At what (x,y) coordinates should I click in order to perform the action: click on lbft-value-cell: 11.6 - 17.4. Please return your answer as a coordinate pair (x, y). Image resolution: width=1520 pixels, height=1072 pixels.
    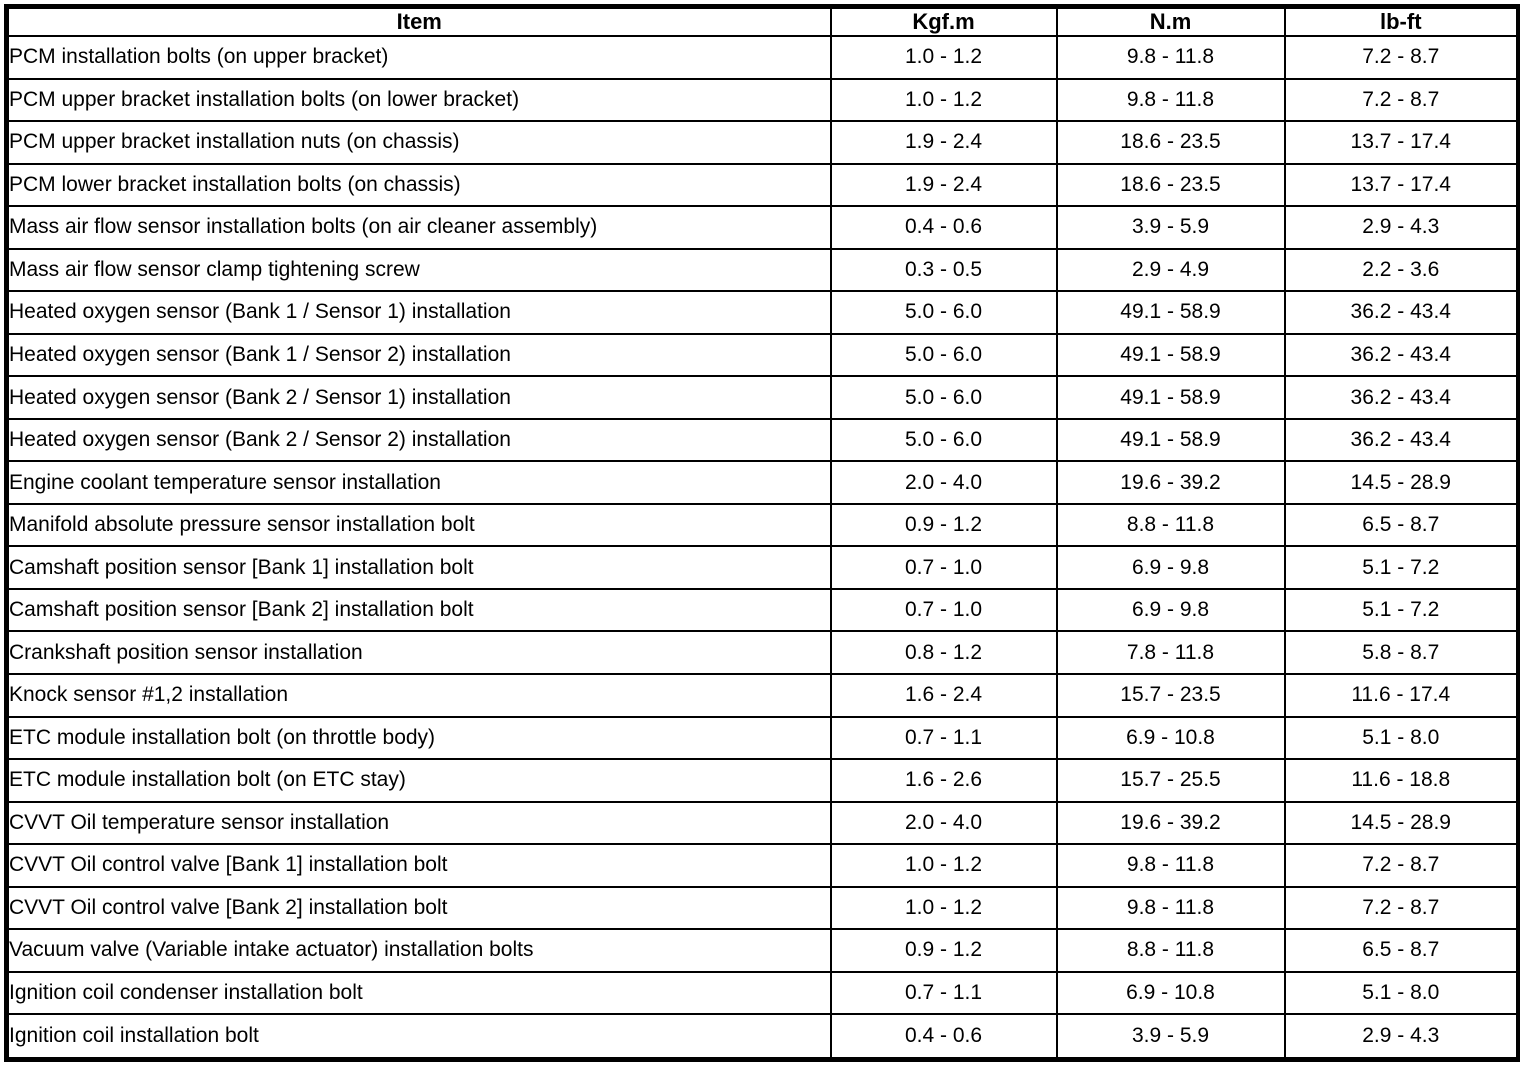
    Looking at the image, I should click on (1401, 695).